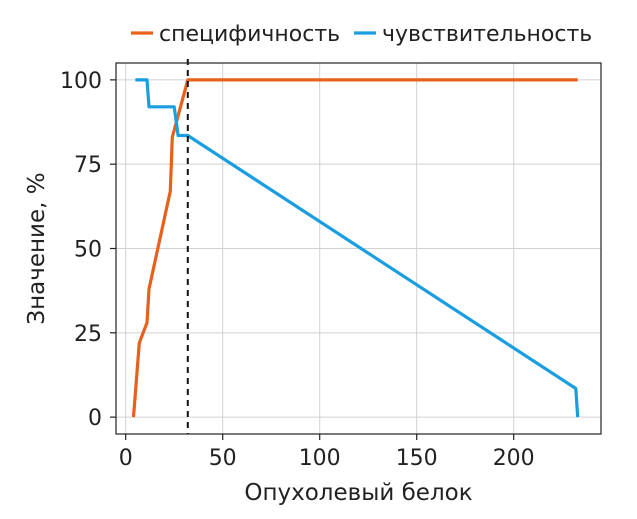  Describe the element at coordinates (88, 334) in the screenshot. I see `y-tick-label: 25` at that location.